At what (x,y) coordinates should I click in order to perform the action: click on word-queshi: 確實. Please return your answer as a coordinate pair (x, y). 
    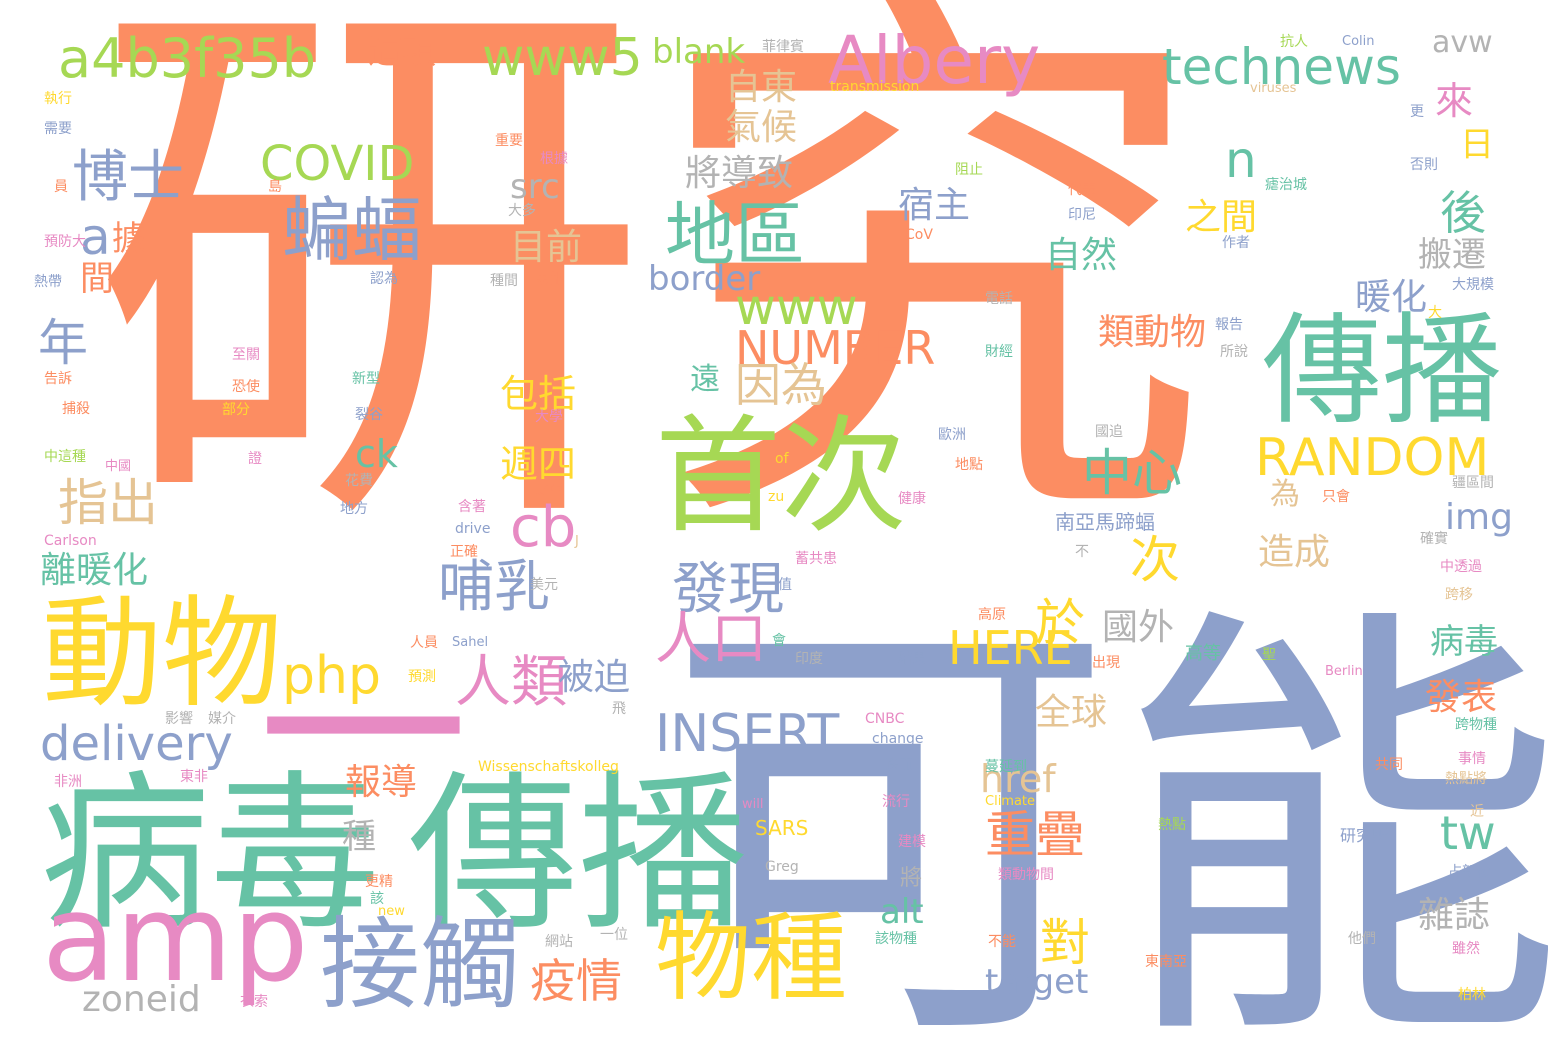
    Looking at the image, I should click on (1434, 539).